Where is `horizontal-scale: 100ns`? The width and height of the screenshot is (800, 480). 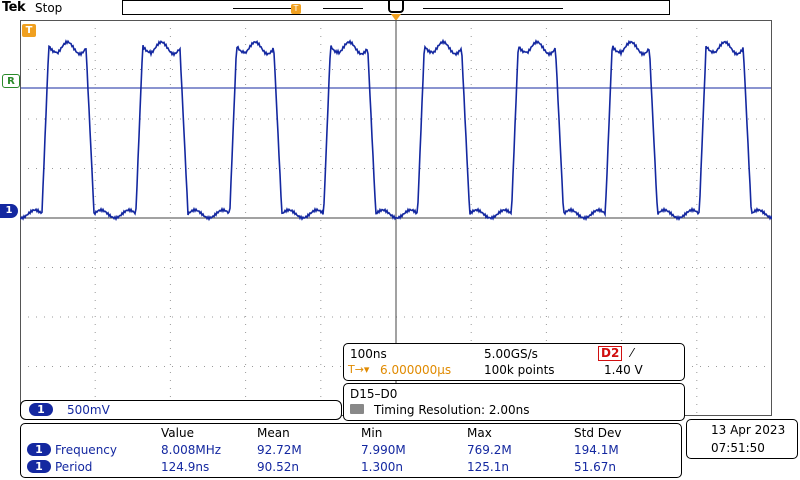 horizontal-scale: 100ns is located at coordinates (368, 354).